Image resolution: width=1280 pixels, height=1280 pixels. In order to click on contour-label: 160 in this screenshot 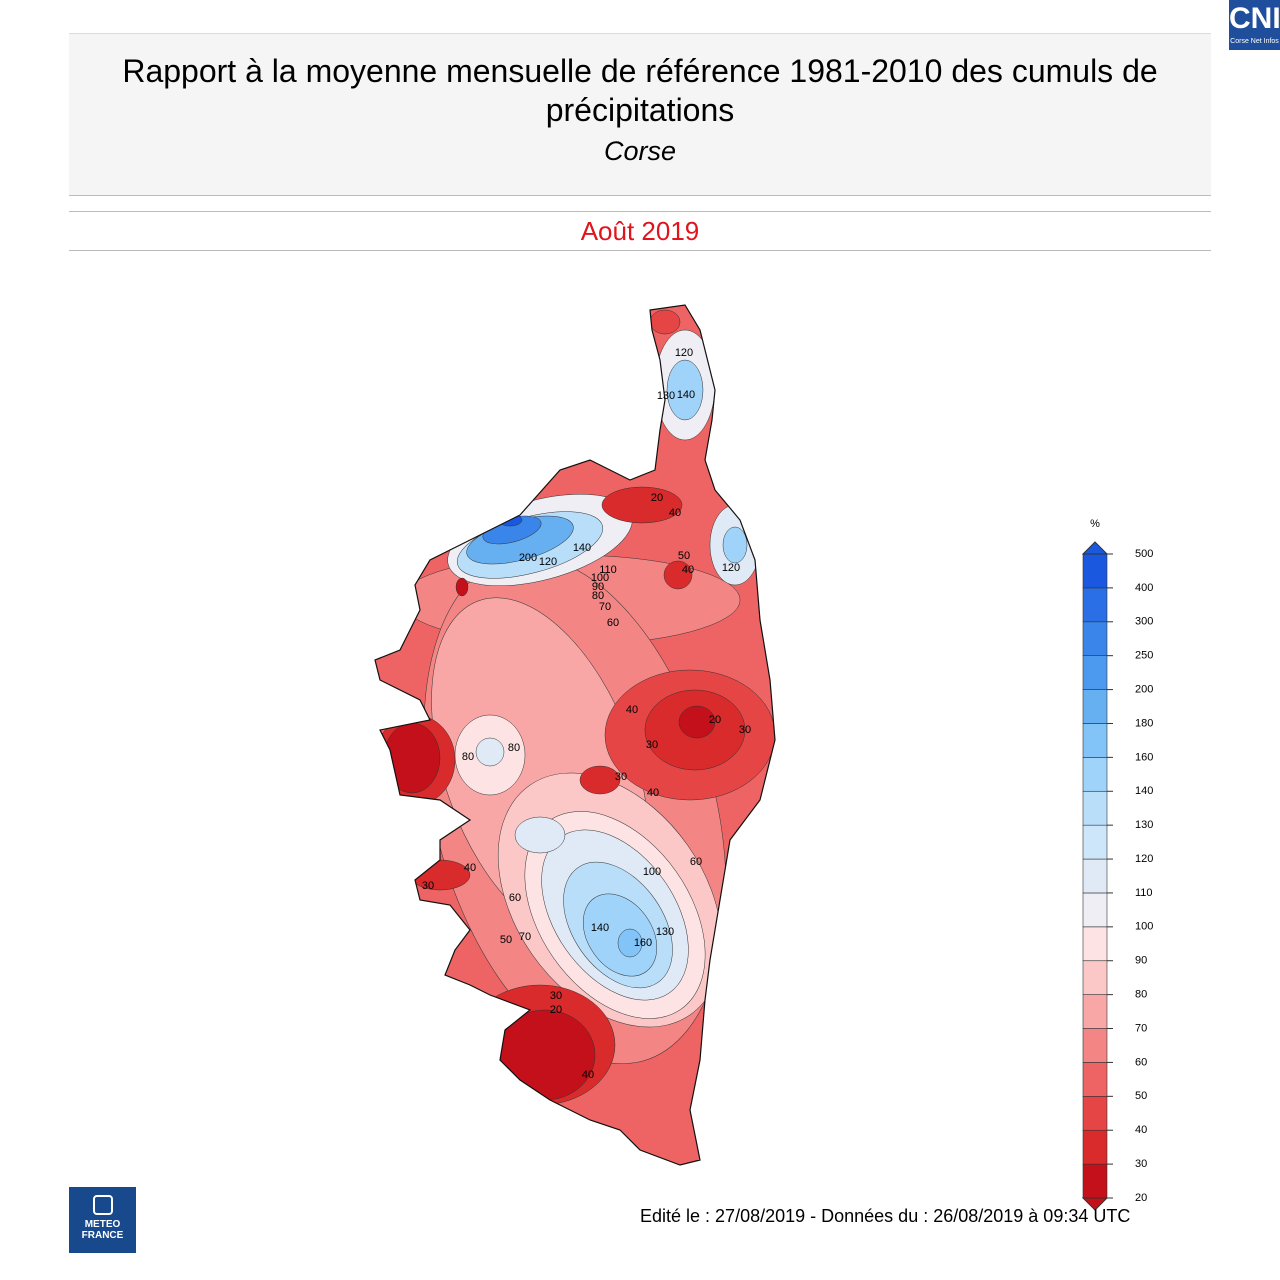, I will do `click(643, 943)`.